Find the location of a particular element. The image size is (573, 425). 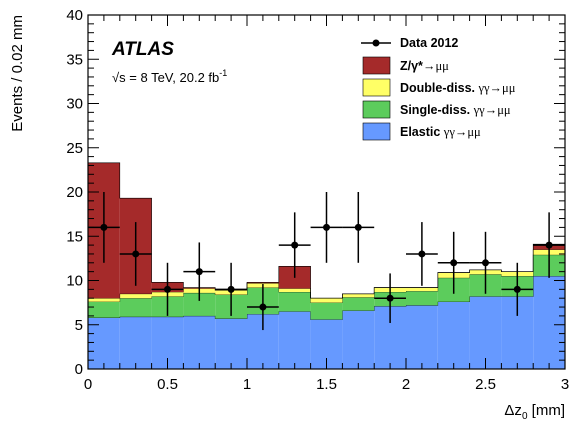

legend-single-diss-swatch is located at coordinates (376, 109).